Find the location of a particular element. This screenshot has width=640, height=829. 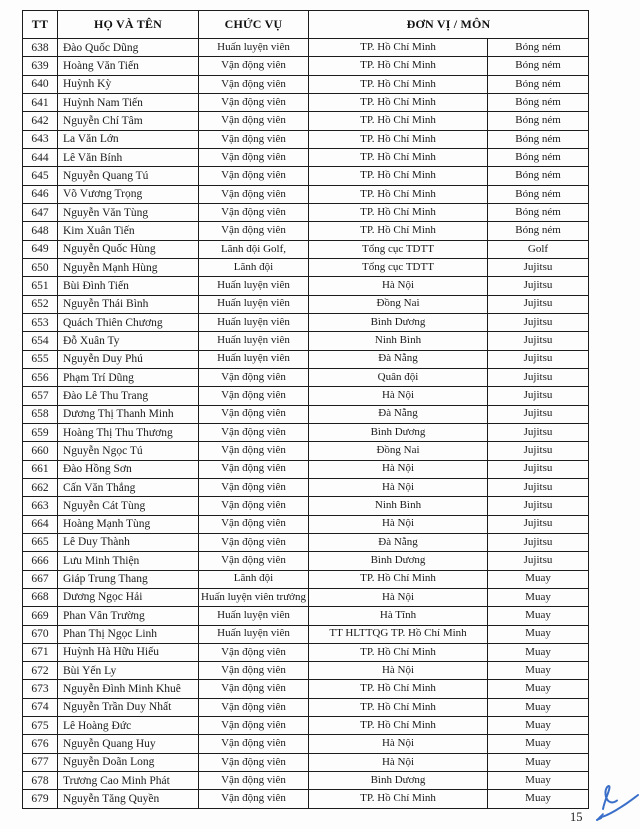

row-number-cell: 651 is located at coordinates (40, 286).